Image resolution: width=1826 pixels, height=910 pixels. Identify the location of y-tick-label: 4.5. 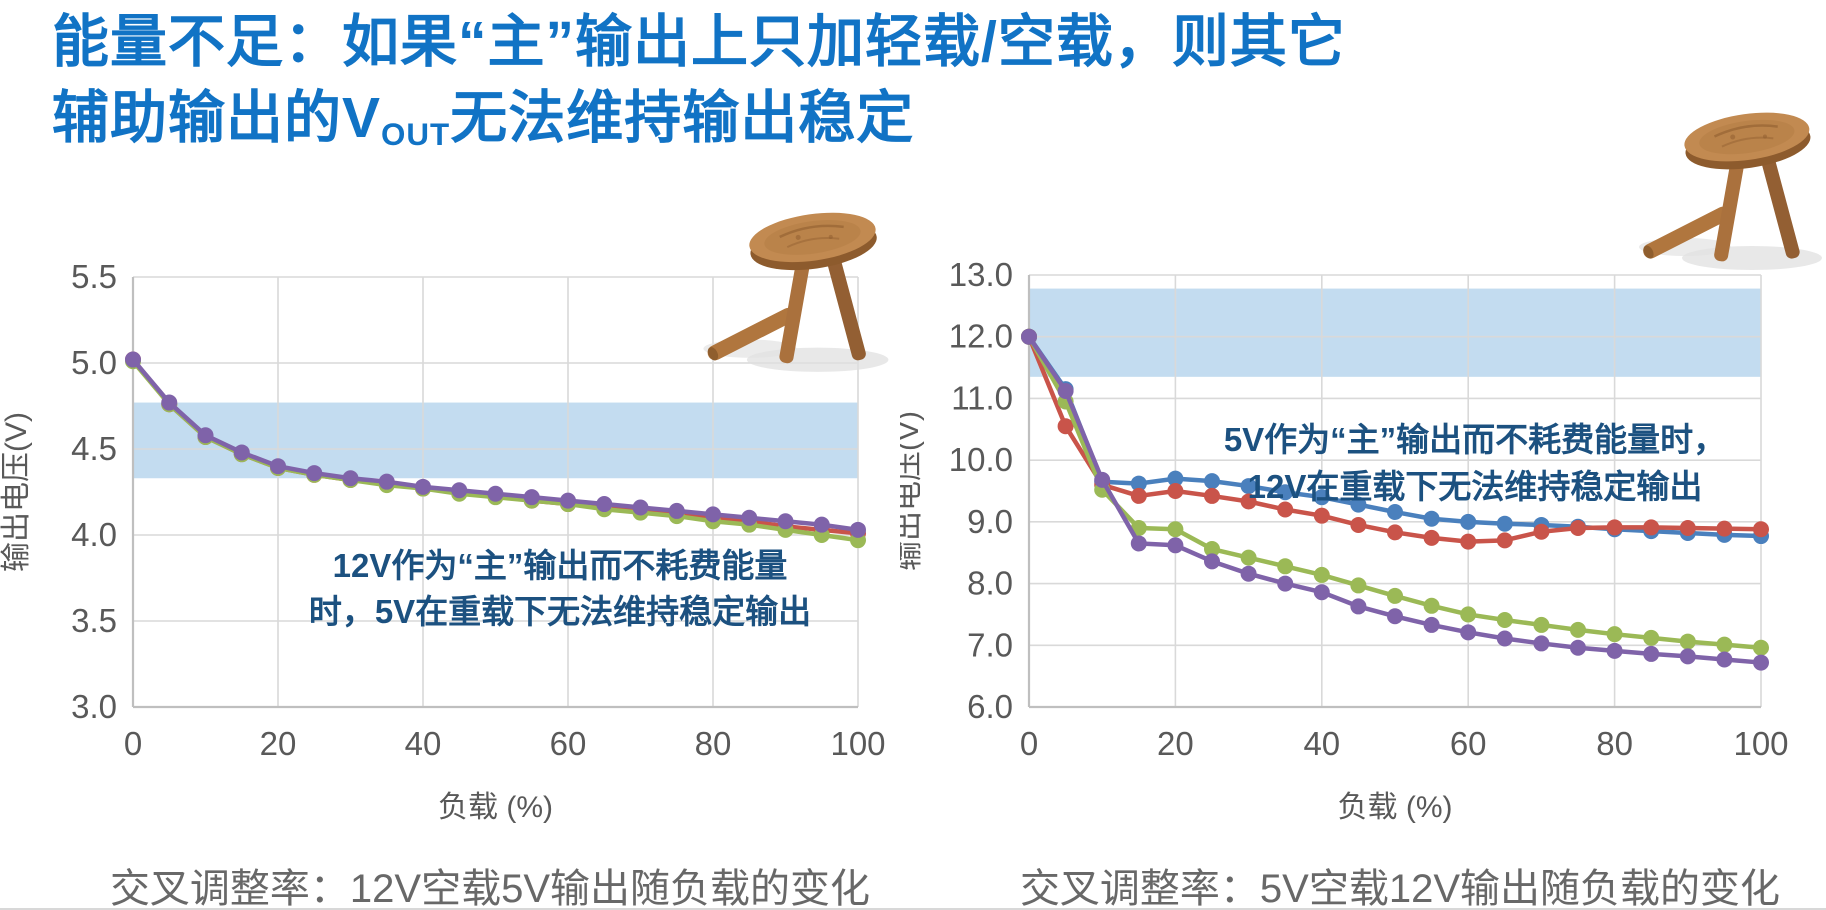
(94, 448).